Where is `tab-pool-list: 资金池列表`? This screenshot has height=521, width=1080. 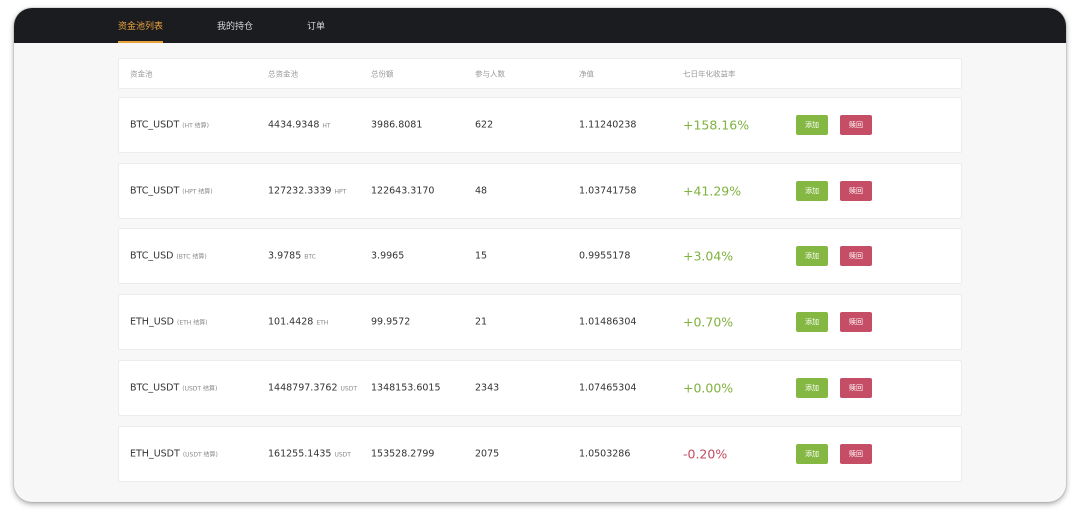
tab-pool-list: 资金池列表 is located at coordinates (141, 31).